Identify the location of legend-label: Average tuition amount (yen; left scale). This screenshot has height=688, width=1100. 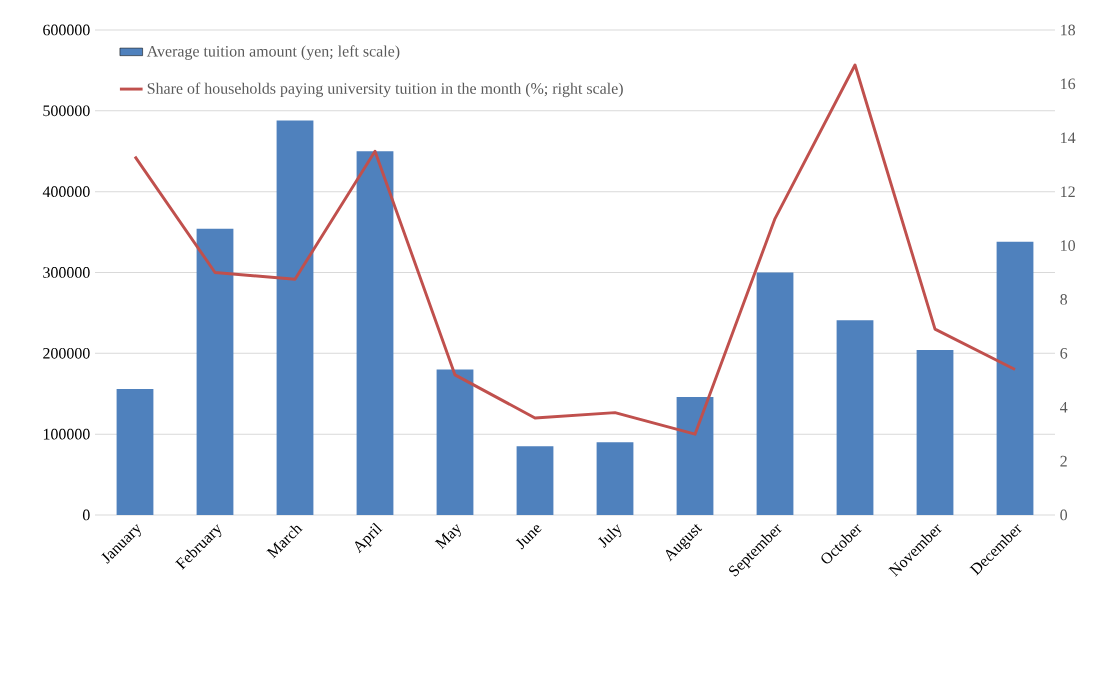
(273, 52).